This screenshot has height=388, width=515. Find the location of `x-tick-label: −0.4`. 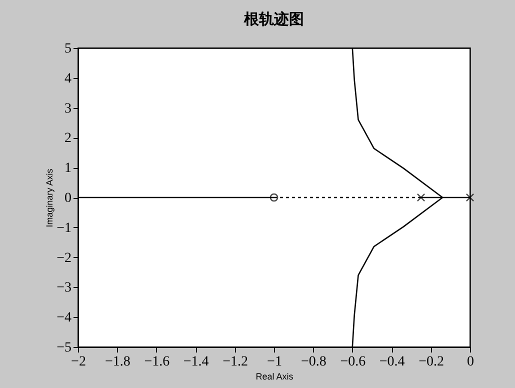

x-tick-label: −0.4 is located at coordinates (392, 362).